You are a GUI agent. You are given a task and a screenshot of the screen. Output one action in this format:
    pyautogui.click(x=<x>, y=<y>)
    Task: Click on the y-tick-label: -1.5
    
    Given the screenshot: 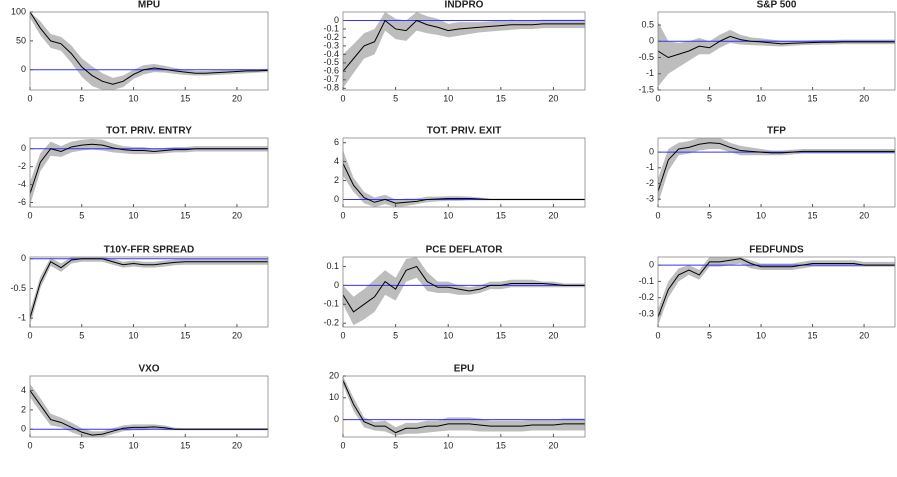 What is the action you would take?
    pyautogui.click(x=646, y=89)
    